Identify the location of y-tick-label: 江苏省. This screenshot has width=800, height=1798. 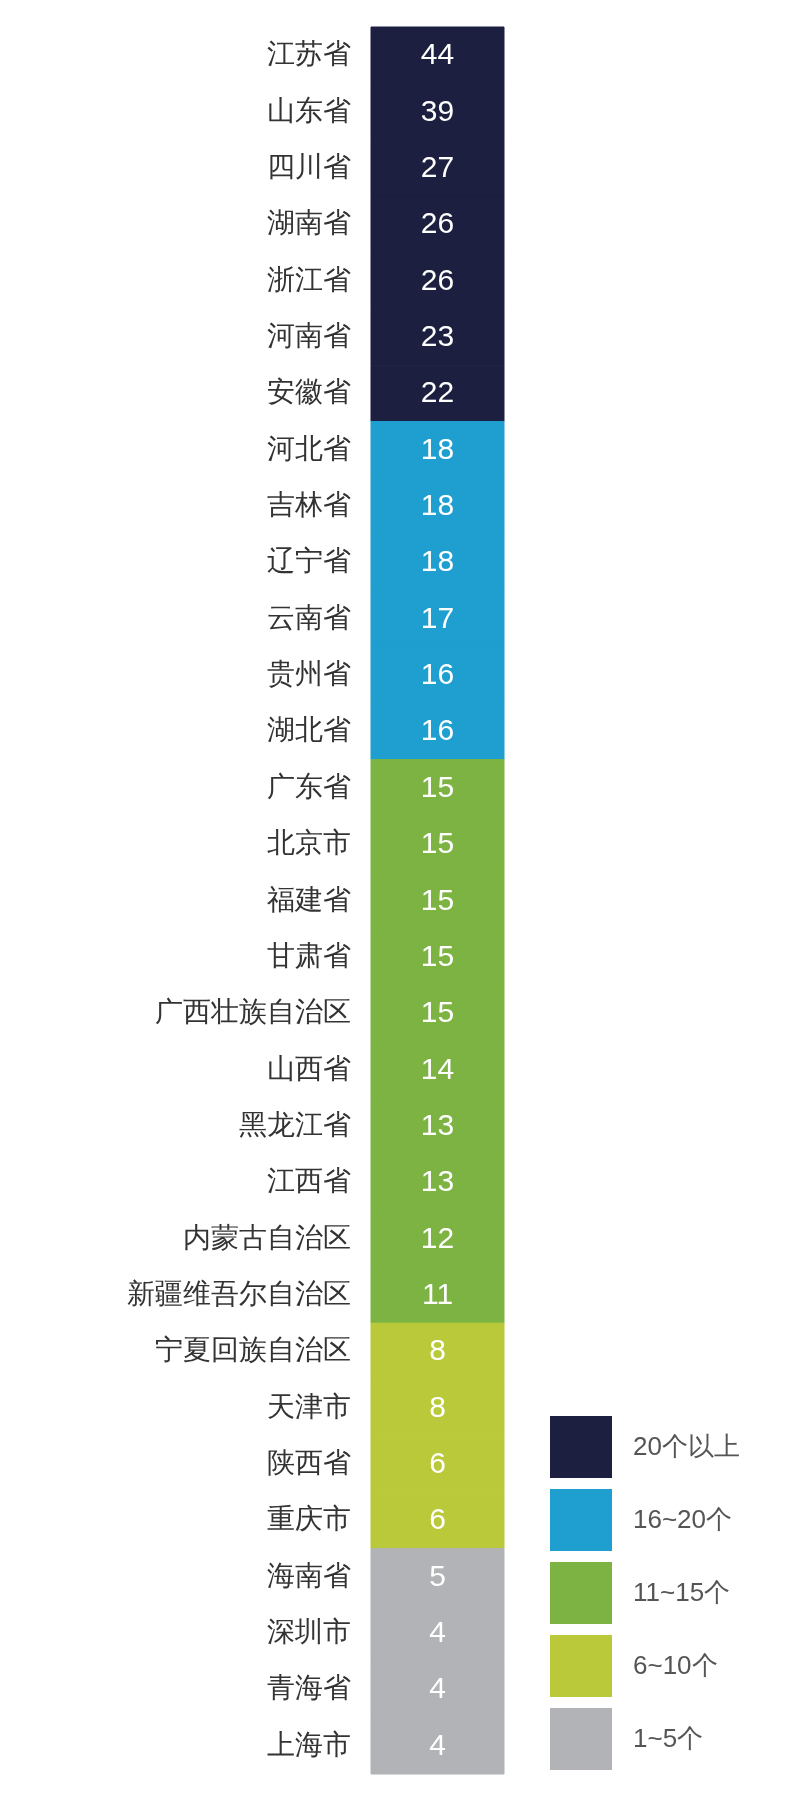
(308, 54).